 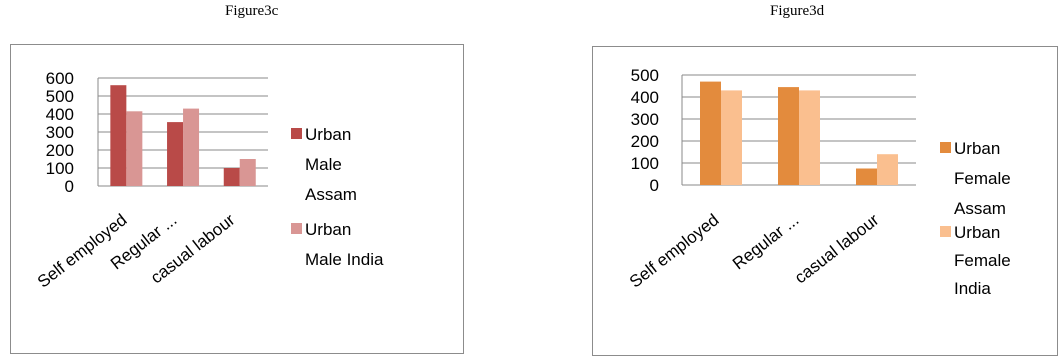 What do you see at coordinates (344, 259) in the screenshot?
I see `legend-label: Male India` at bounding box center [344, 259].